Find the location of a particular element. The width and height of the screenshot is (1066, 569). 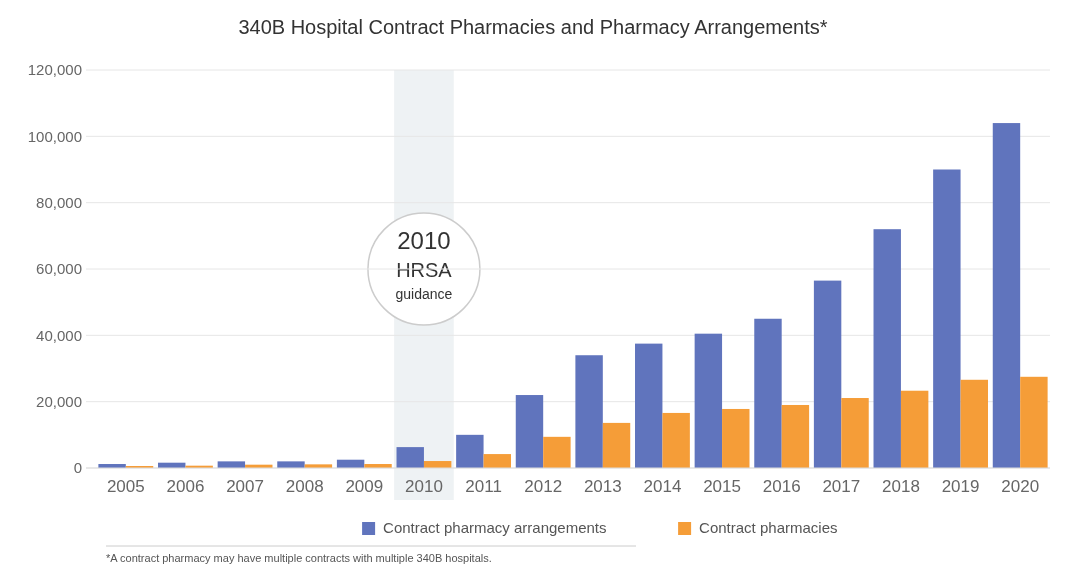

y-tick-label: 60,000 is located at coordinates (59, 269).